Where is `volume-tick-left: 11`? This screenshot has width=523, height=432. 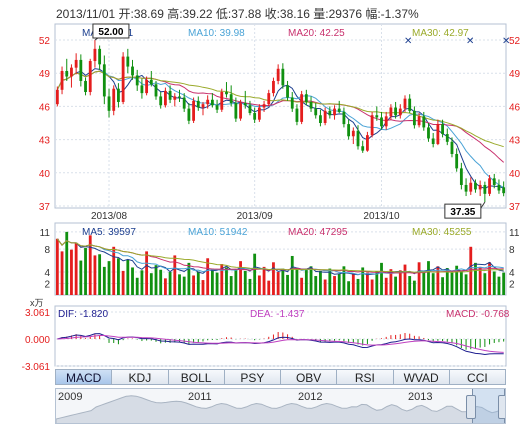 volume-tick-left: 11 is located at coordinates (45, 233).